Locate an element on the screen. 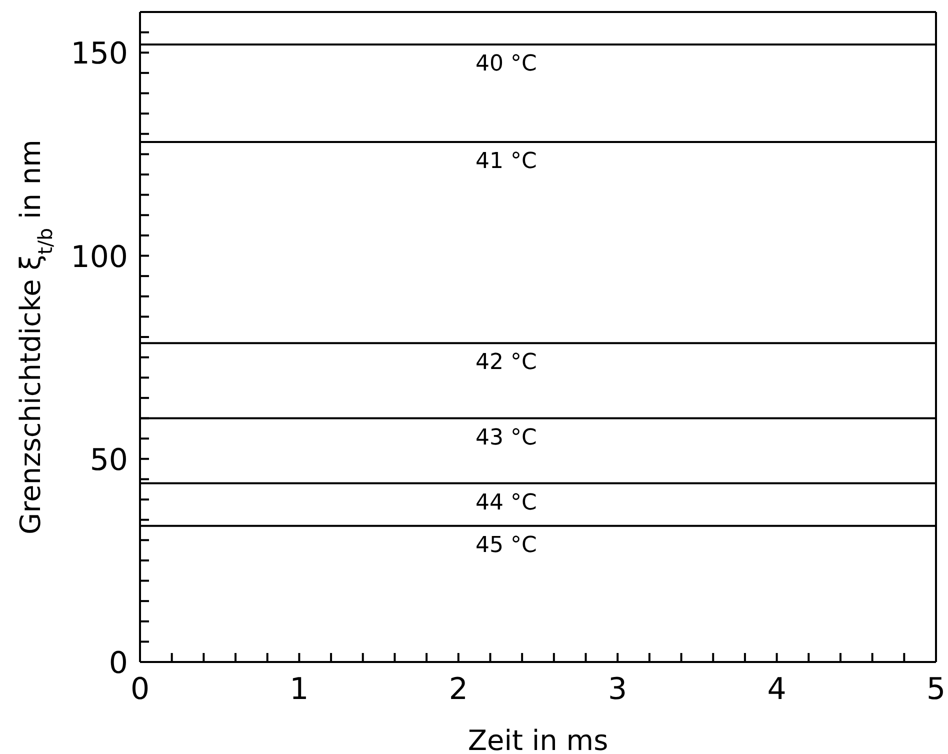  x-axis-title: Zeit in ms is located at coordinates (538, 739).